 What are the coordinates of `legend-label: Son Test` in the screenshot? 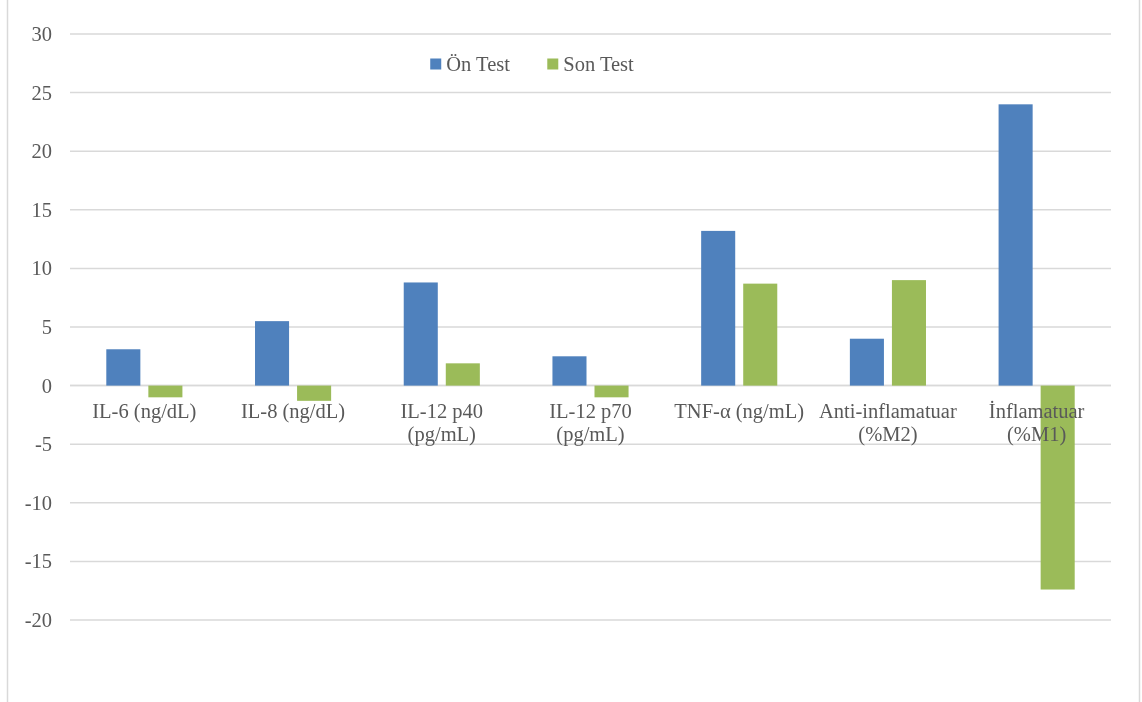 It's located at (599, 64).